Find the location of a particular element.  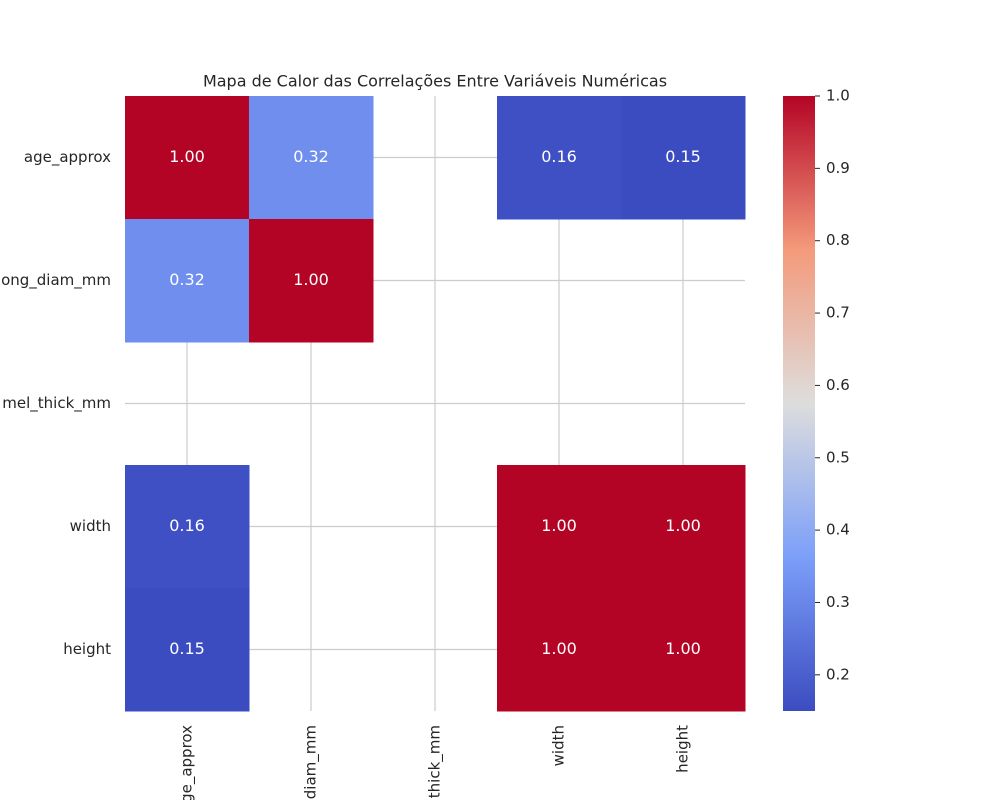

x-tick-label: thick_mm is located at coordinates (435, 761).